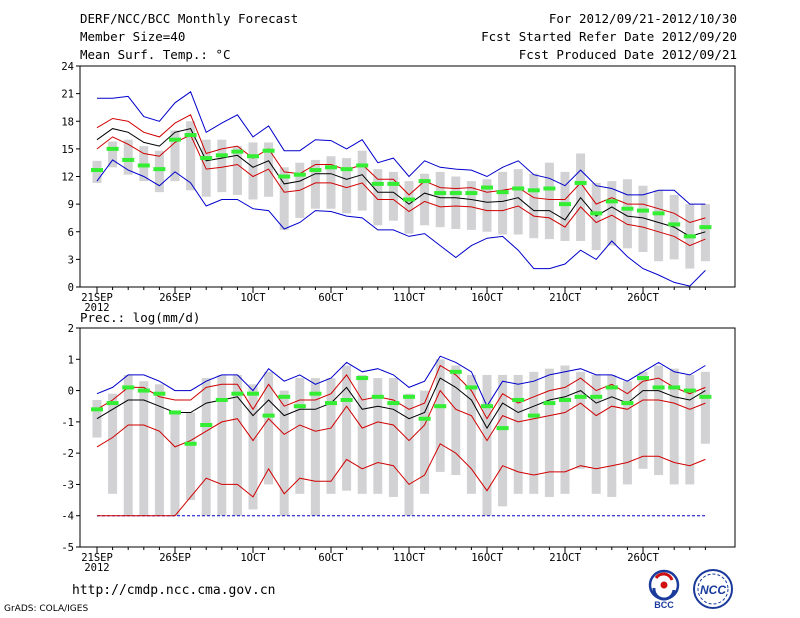 The height and width of the screenshot is (618, 800). What do you see at coordinates (487, 558) in the screenshot?
I see `precipitation-x-tick-label: 16OCT` at bounding box center [487, 558].